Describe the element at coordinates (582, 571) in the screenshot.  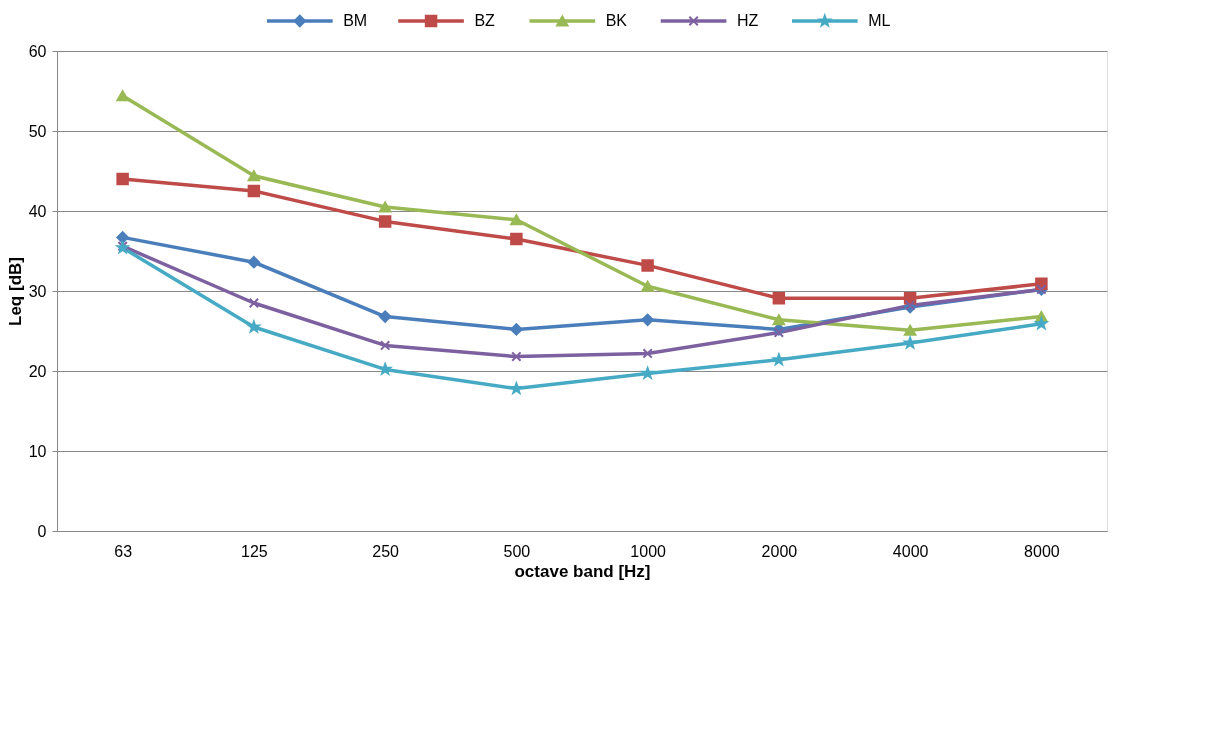
I see `x-axis-title: octave band [Hz]` at that location.